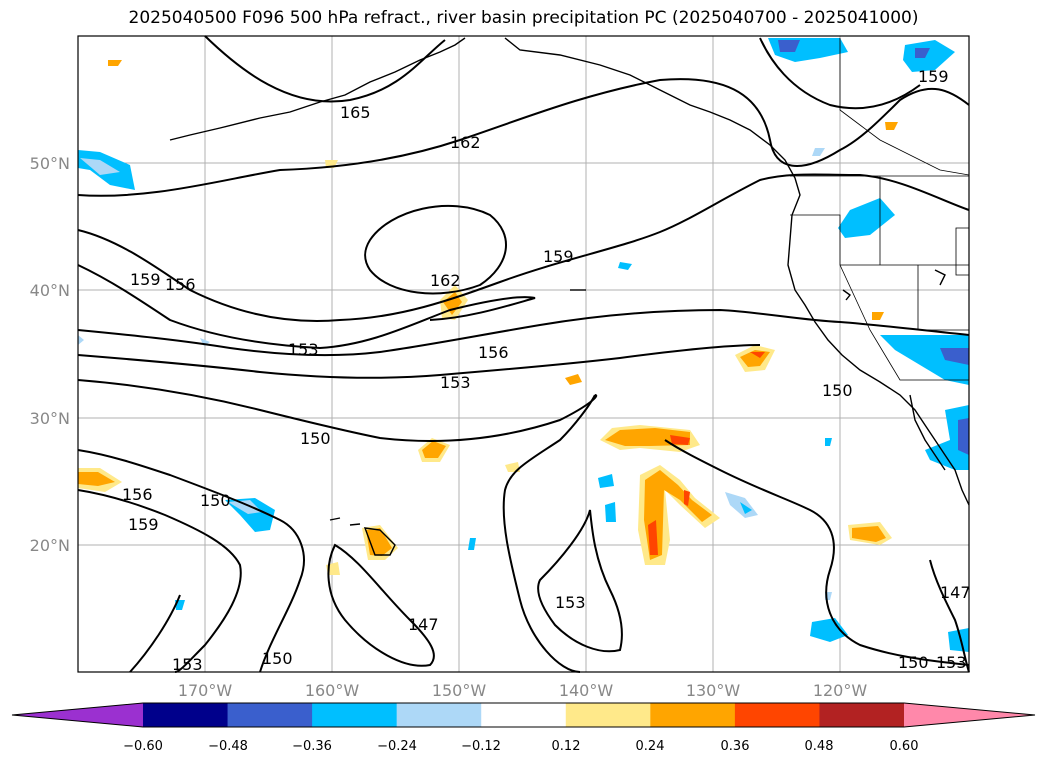 Image resolution: width=1047 pixels, height=765 pixels. Describe the element at coordinates (50, 290) in the screenshot. I see `lat-label: 40°N` at that location.